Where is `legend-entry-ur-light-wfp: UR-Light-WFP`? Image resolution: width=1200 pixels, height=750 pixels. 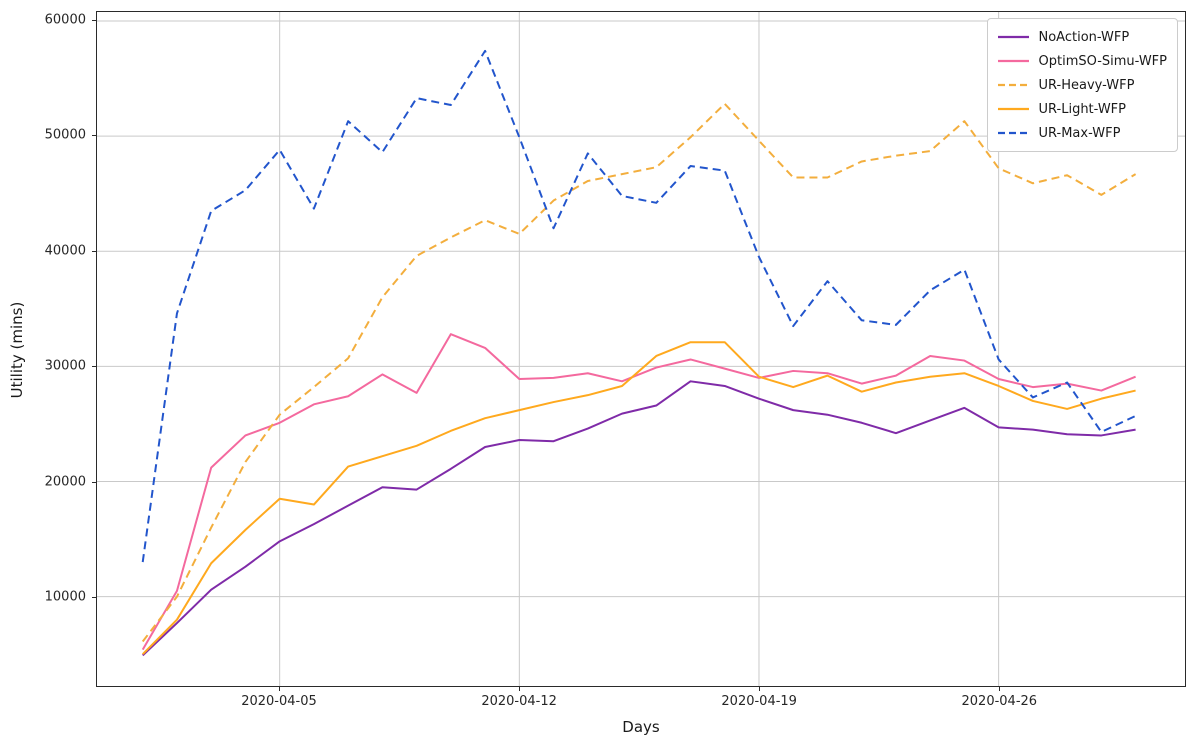 legend-entry-ur-light-wfp: UR-Light-WFP is located at coordinates (1082, 109).